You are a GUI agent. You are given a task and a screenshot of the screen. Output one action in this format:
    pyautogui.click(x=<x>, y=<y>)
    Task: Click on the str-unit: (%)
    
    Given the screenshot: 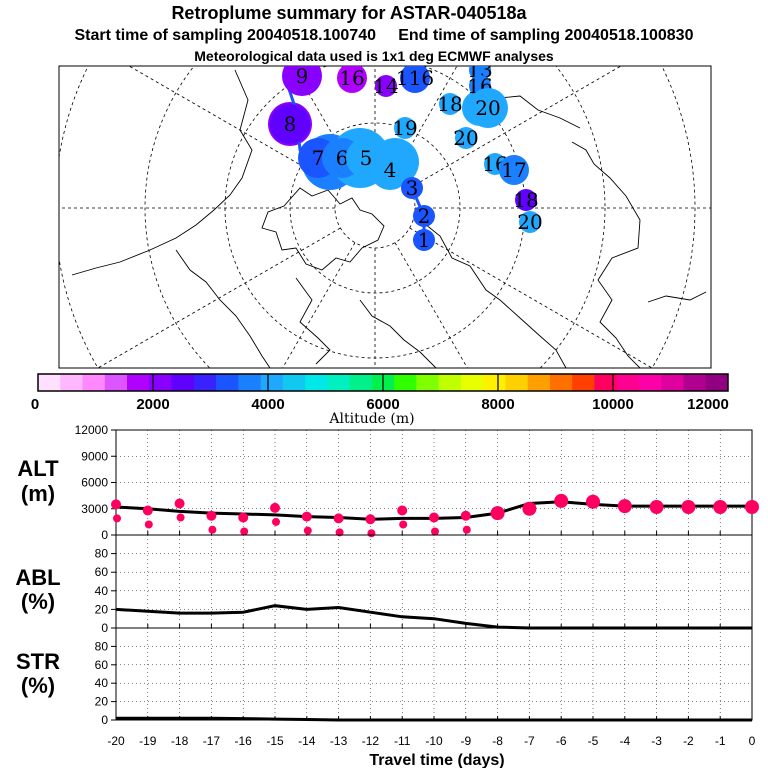 What is the action you would take?
    pyautogui.click(x=38, y=685)
    